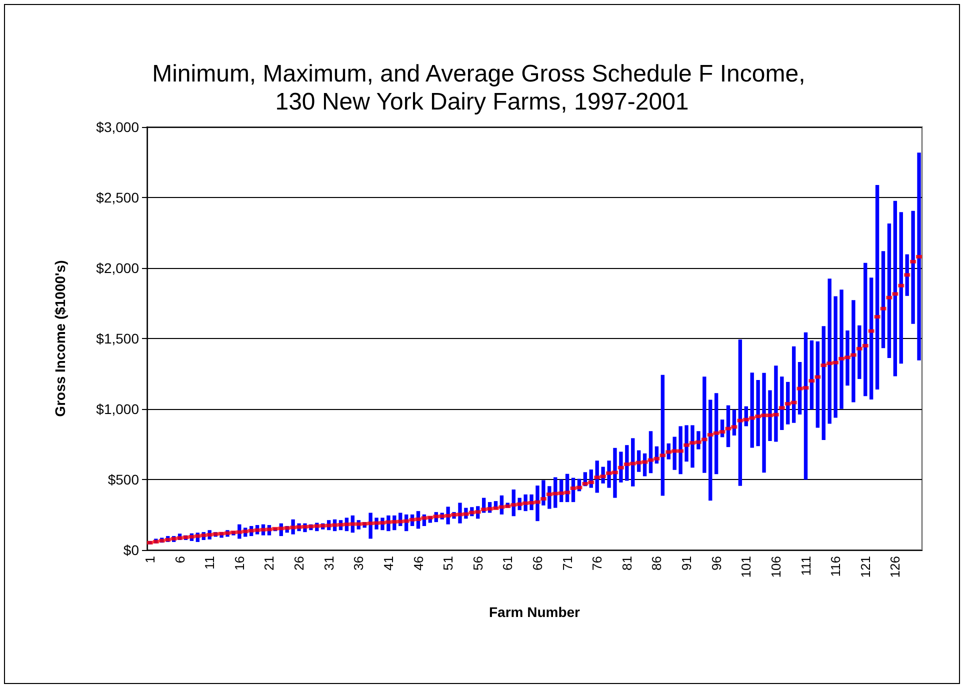 This screenshot has height=687, width=964. Describe the element at coordinates (836, 566) in the screenshot. I see `x-tick-label: 116` at that location.